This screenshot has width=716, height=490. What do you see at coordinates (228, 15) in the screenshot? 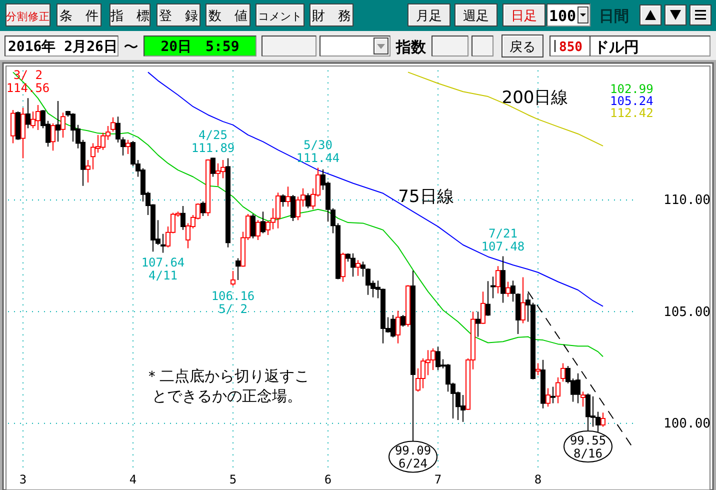
I see `button: 数 値` at bounding box center [228, 15].